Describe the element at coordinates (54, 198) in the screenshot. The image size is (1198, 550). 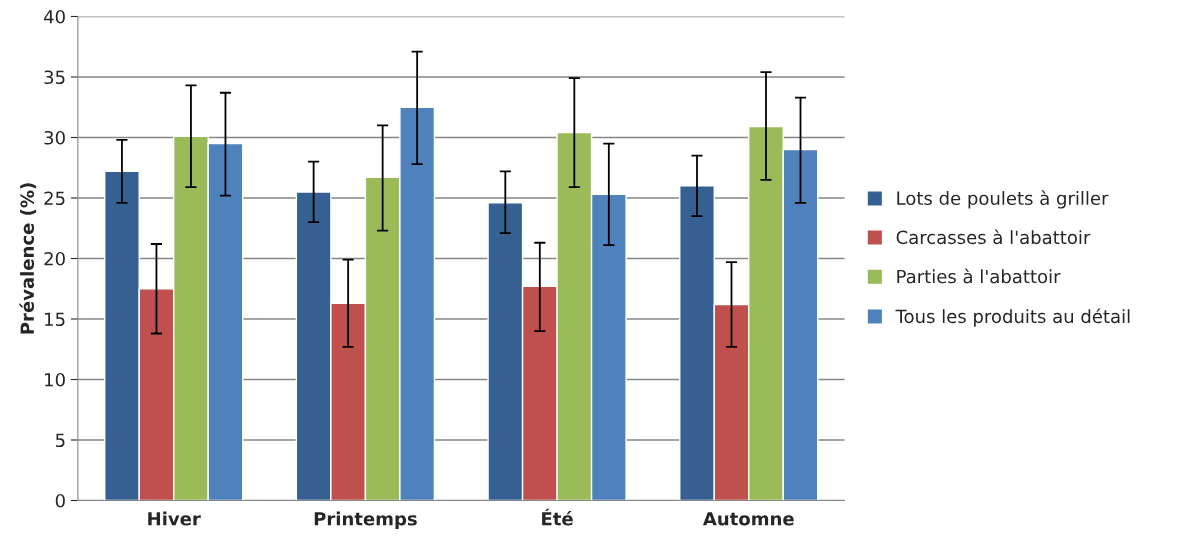
I see `y-tick-label: 25` at that location.